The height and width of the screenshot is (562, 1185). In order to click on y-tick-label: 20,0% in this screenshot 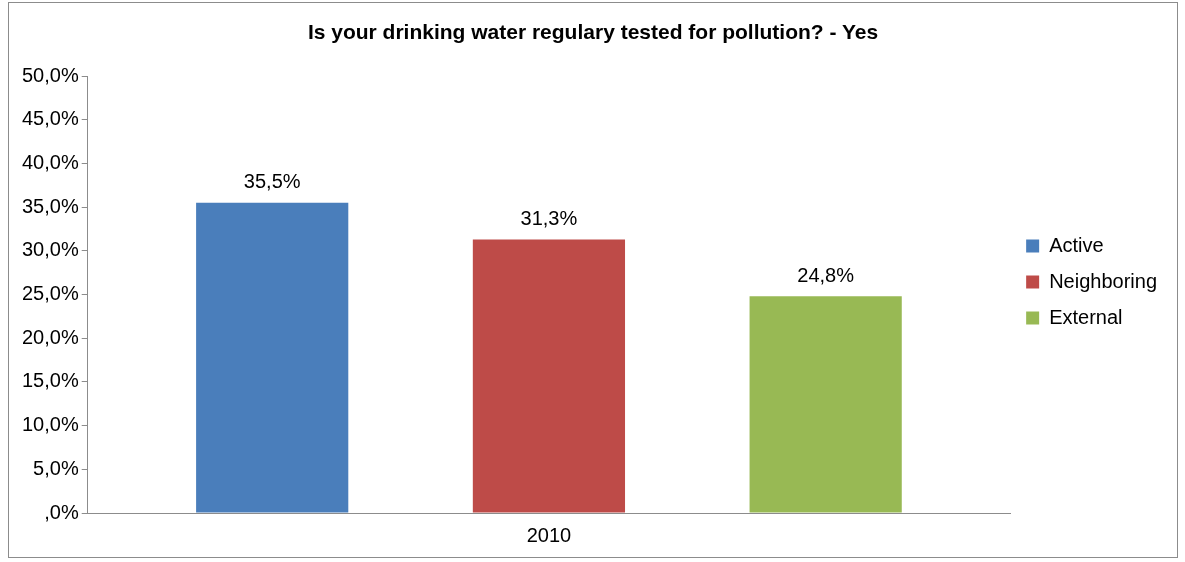, I will do `click(50, 336)`.